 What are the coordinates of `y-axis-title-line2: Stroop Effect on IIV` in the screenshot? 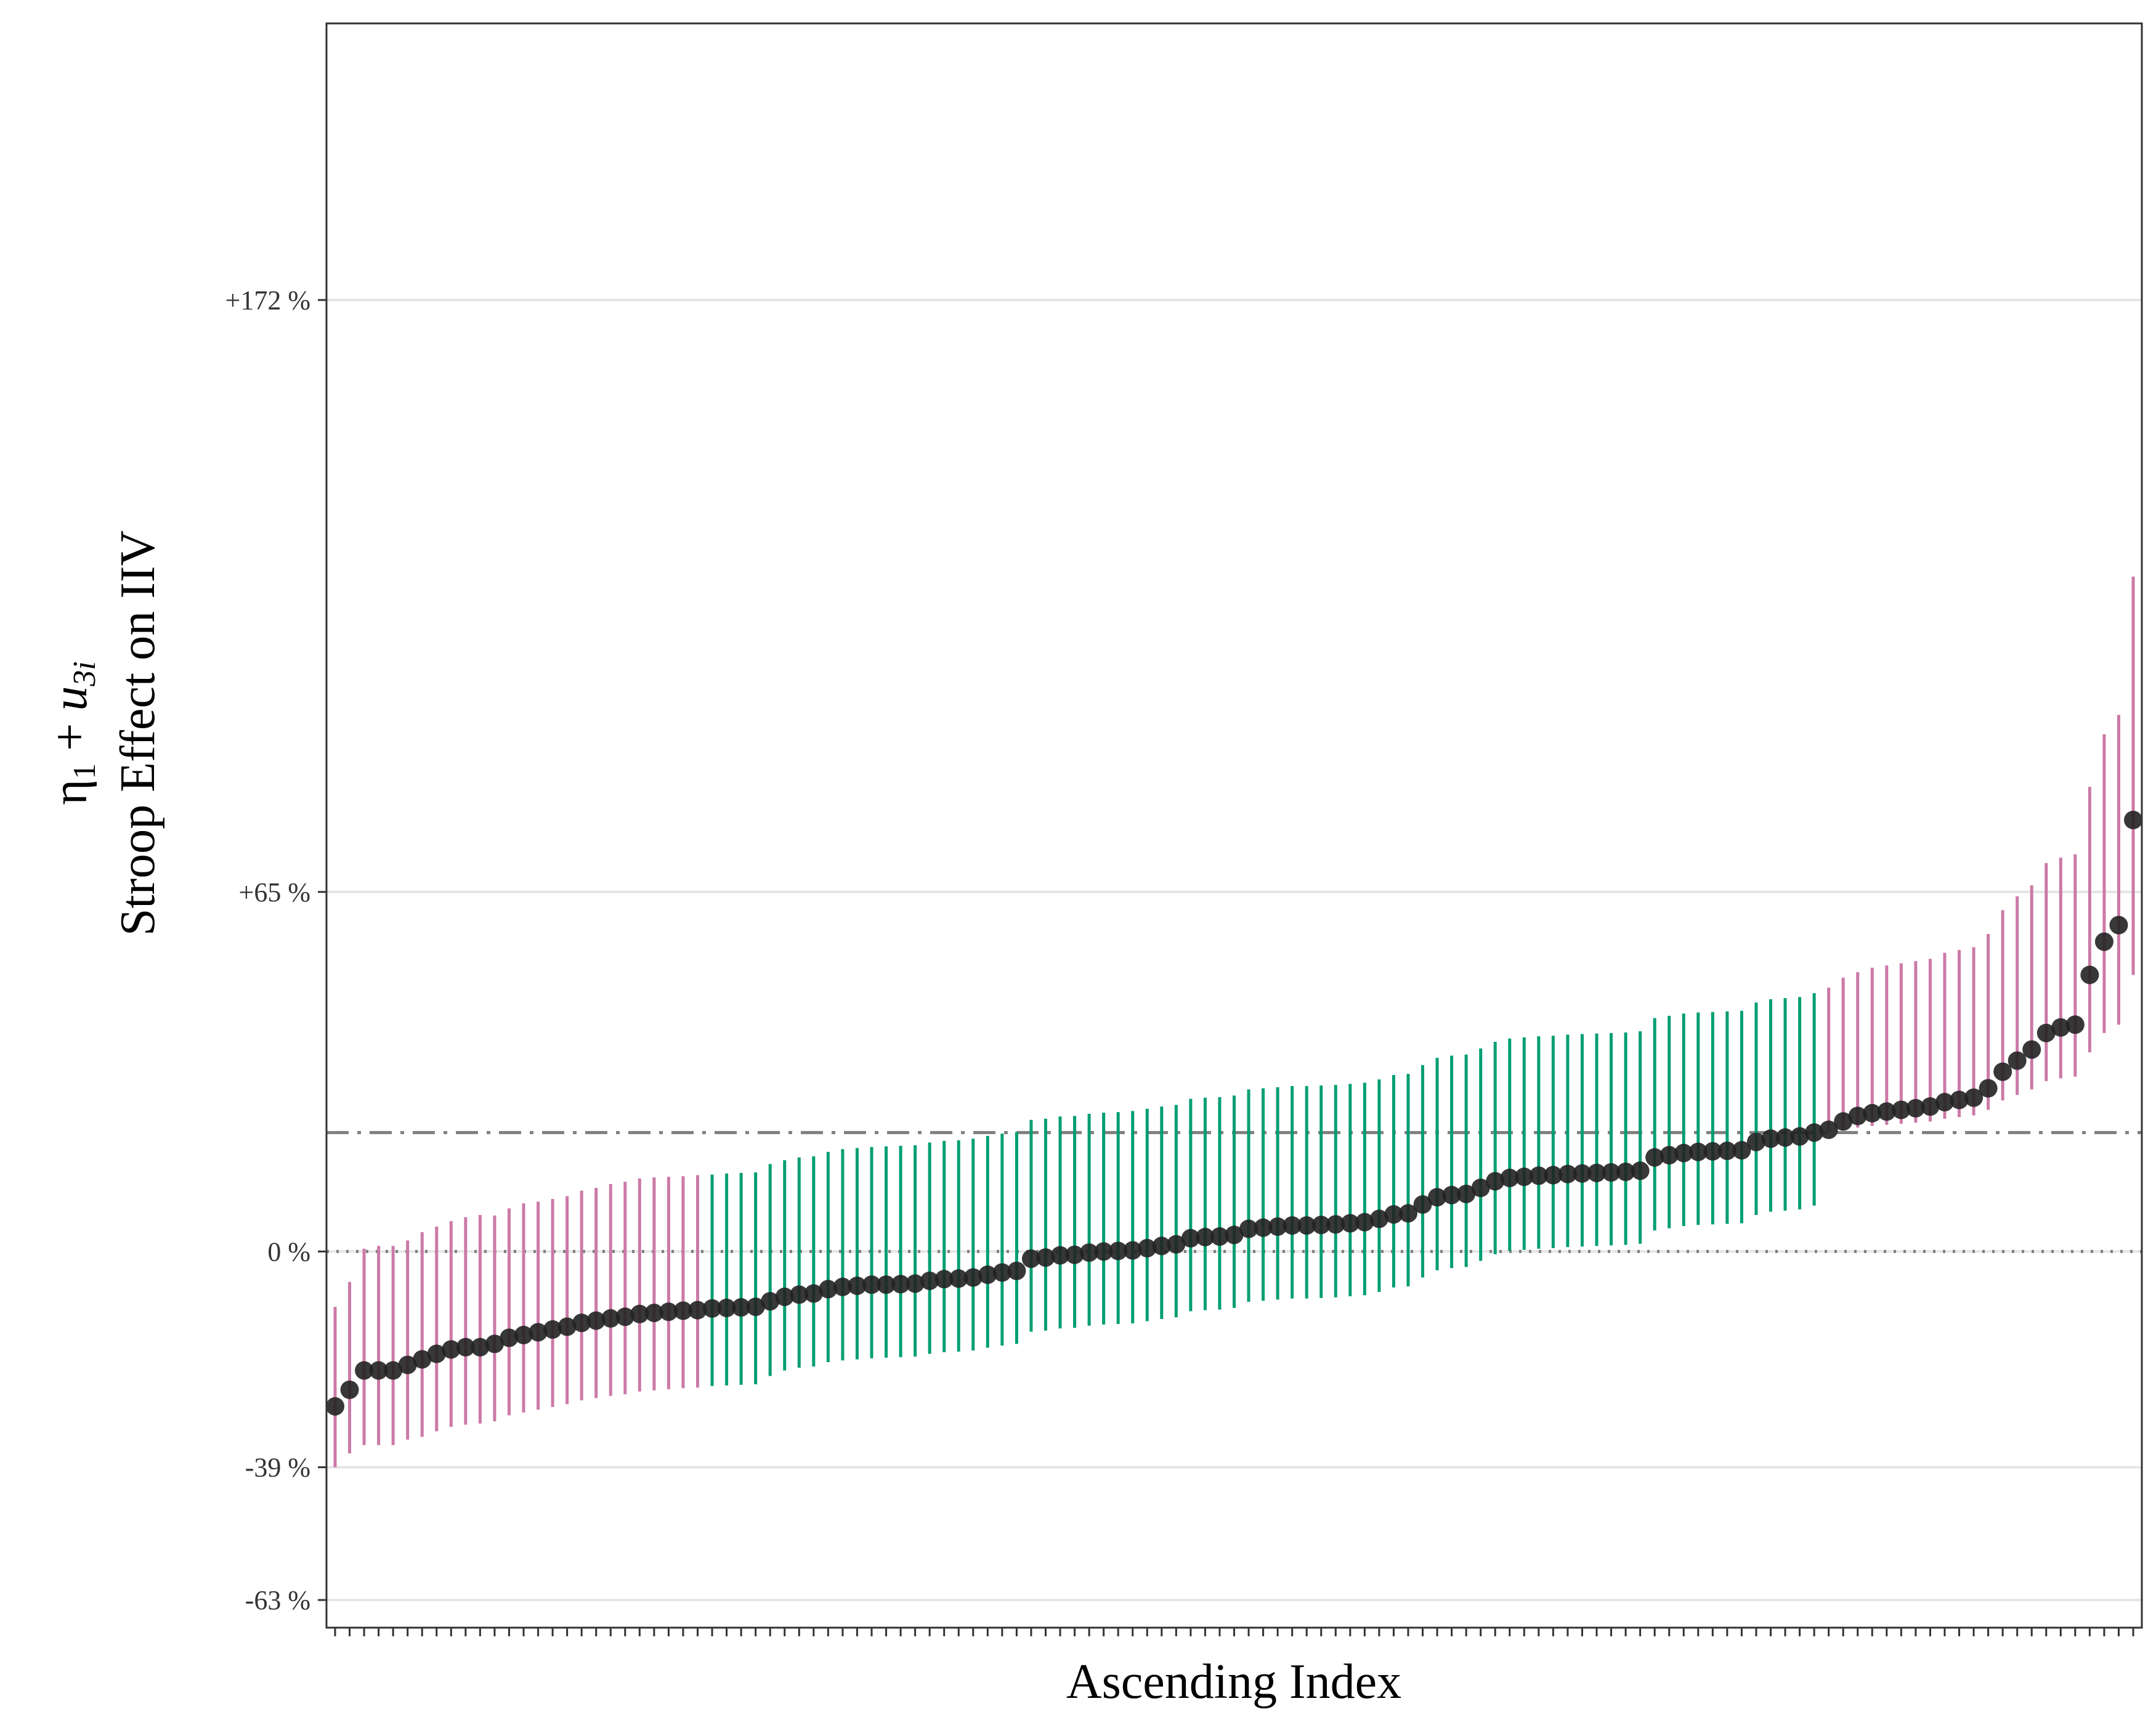 It's located at (138, 733).